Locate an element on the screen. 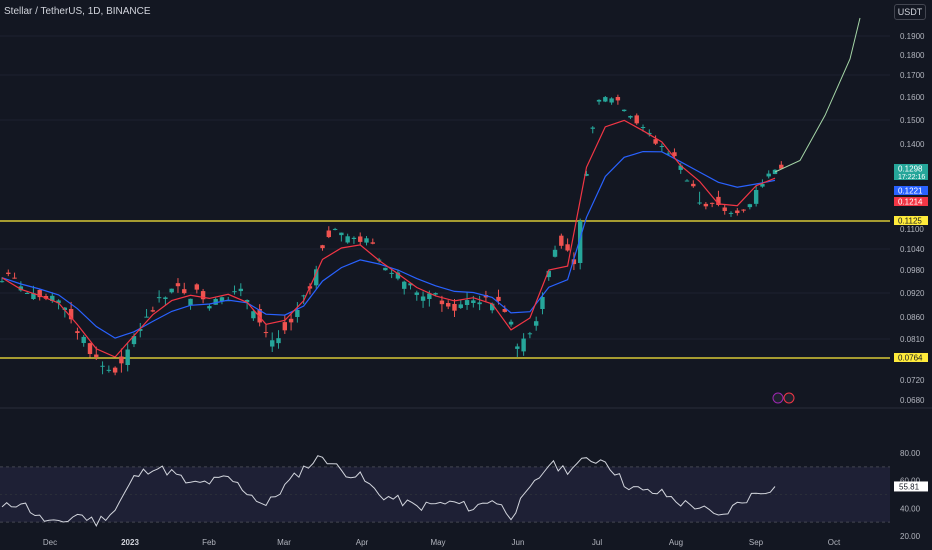 The height and width of the screenshot is (550, 932). time-tick-label: Aug is located at coordinates (676, 542).